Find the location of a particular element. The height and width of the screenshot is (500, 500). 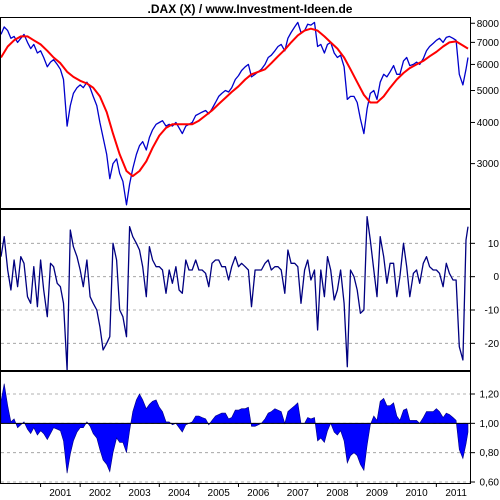

x-tick-label-1: 2002 is located at coordinates (100, 493).